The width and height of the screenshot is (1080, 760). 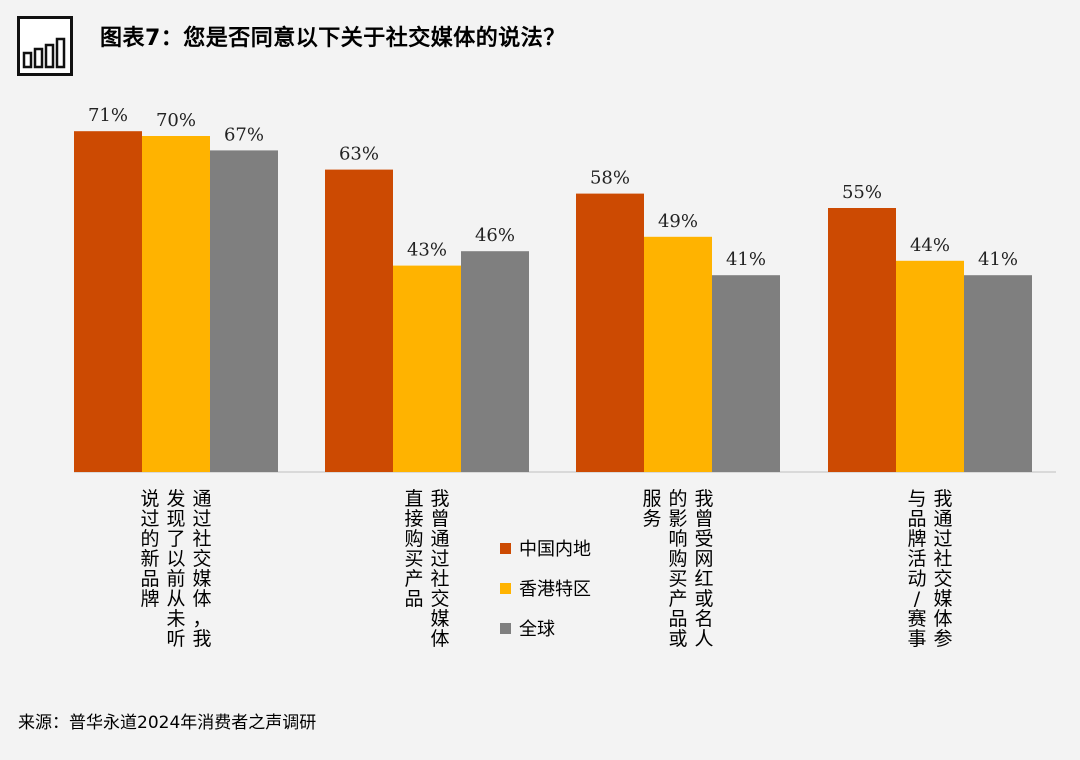 What do you see at coordinates (201, 619) in the screenshot?
I see `category-label-char: ，` at bounding box center [201, 619].